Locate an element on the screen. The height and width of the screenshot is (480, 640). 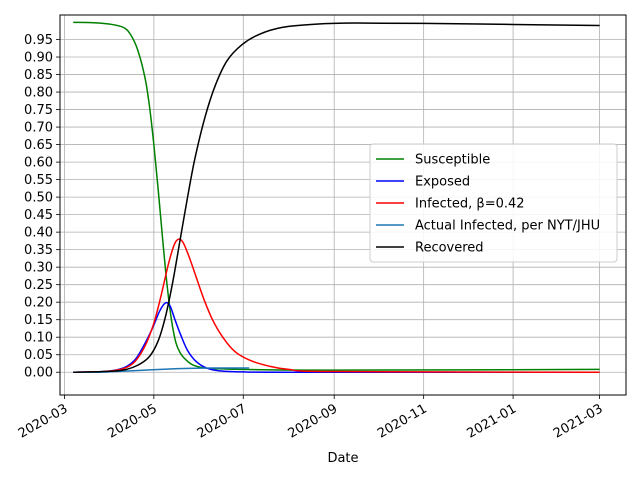
y-tick-label: 0.55 is located at coordinates (38, 180).